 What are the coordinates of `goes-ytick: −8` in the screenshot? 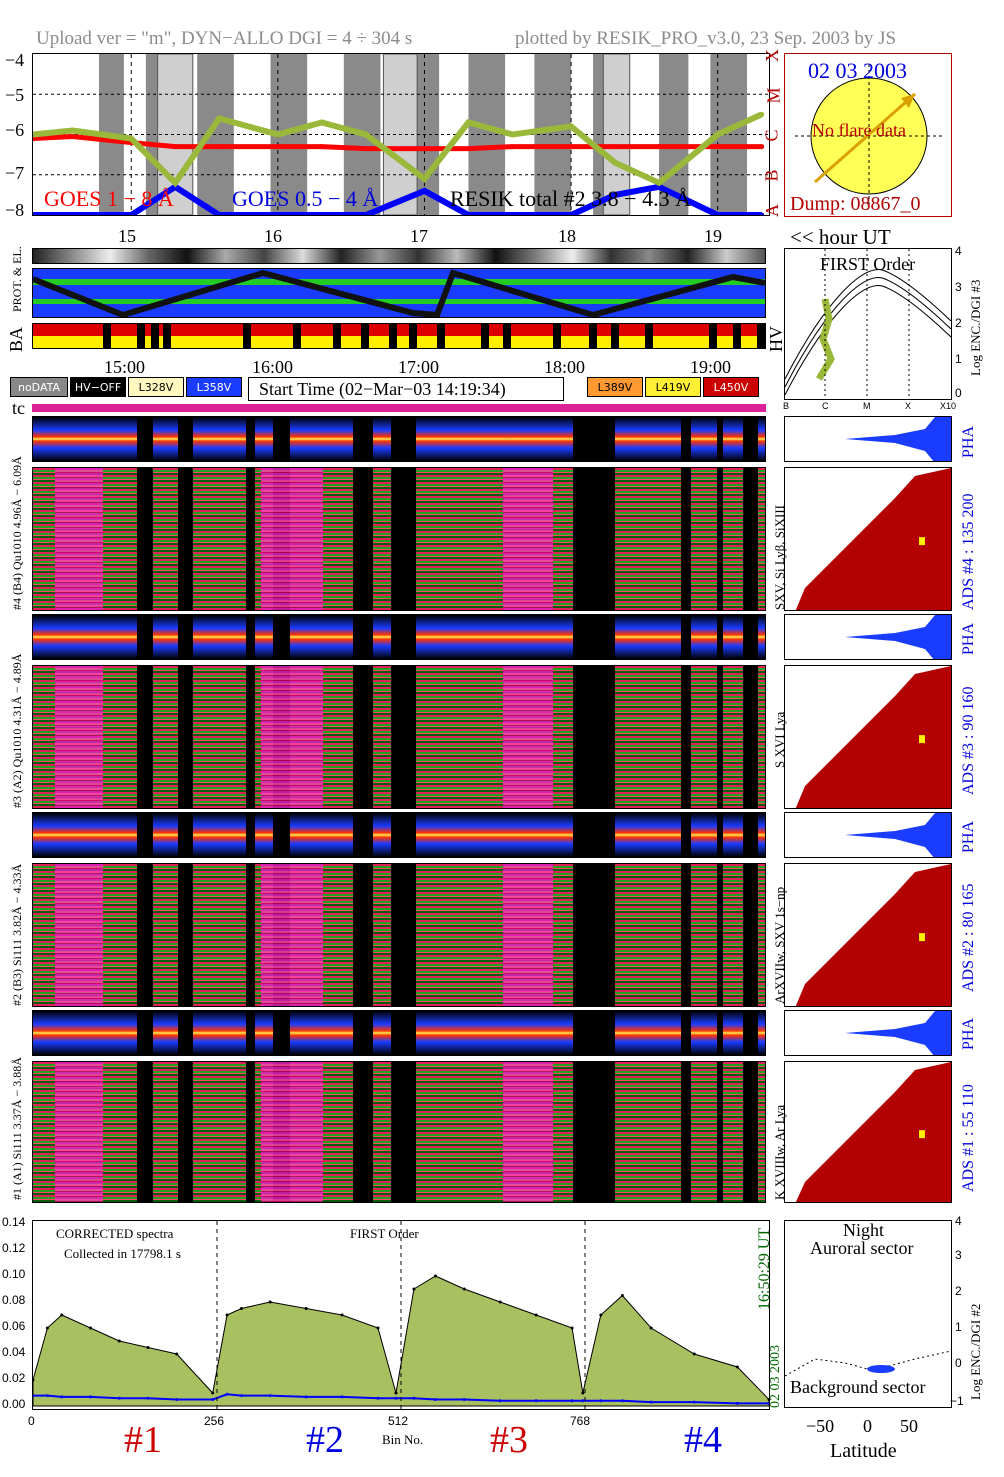 It's located at (15, 210).